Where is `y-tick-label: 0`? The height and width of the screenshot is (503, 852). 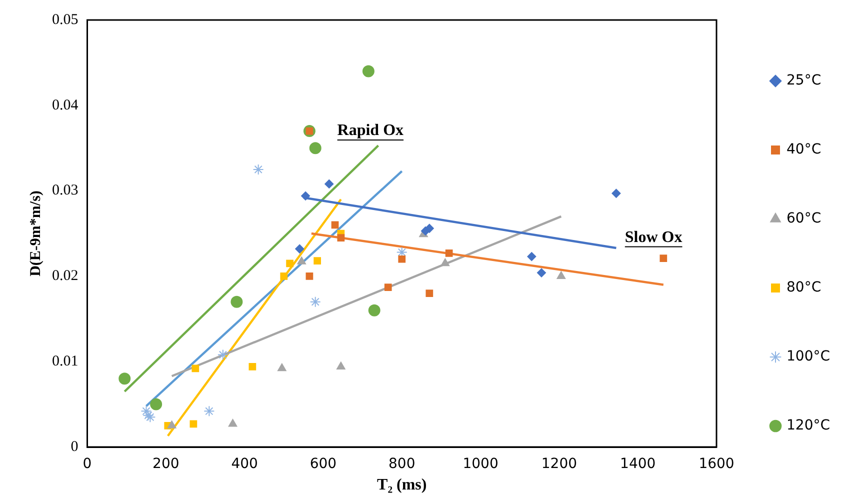 y-tick-label: 0 is located at coordinates (74, 446).